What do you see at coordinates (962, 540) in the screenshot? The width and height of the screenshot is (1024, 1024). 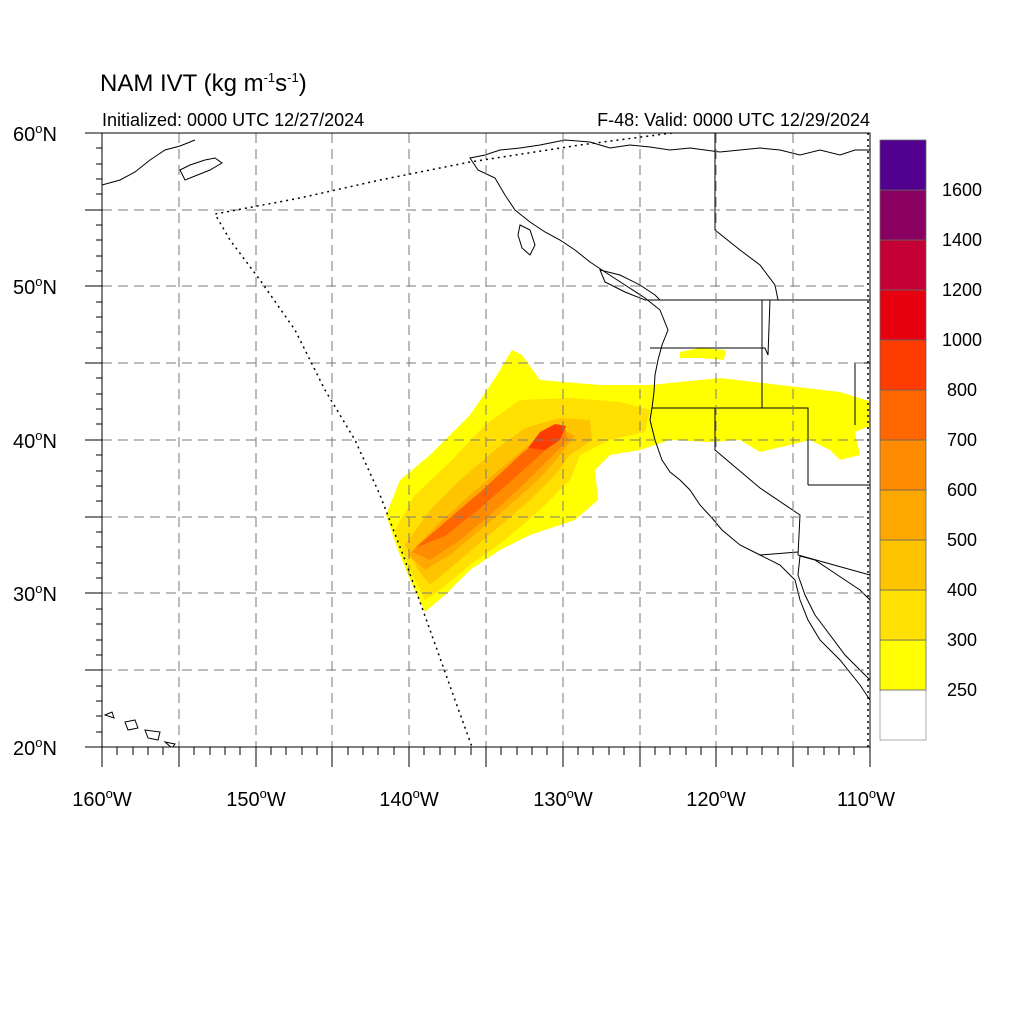 I see `colorbar-label-500: 500` at bounding box center [962, 540].